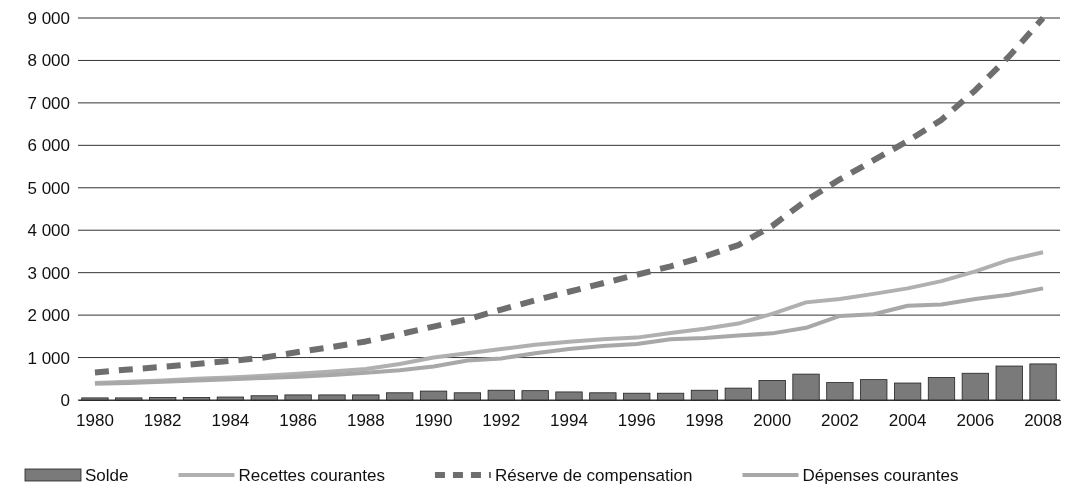  Describe the element at coordinates (704, 421) in the screenshot. I see `x-tick-label: 1998` at that location.